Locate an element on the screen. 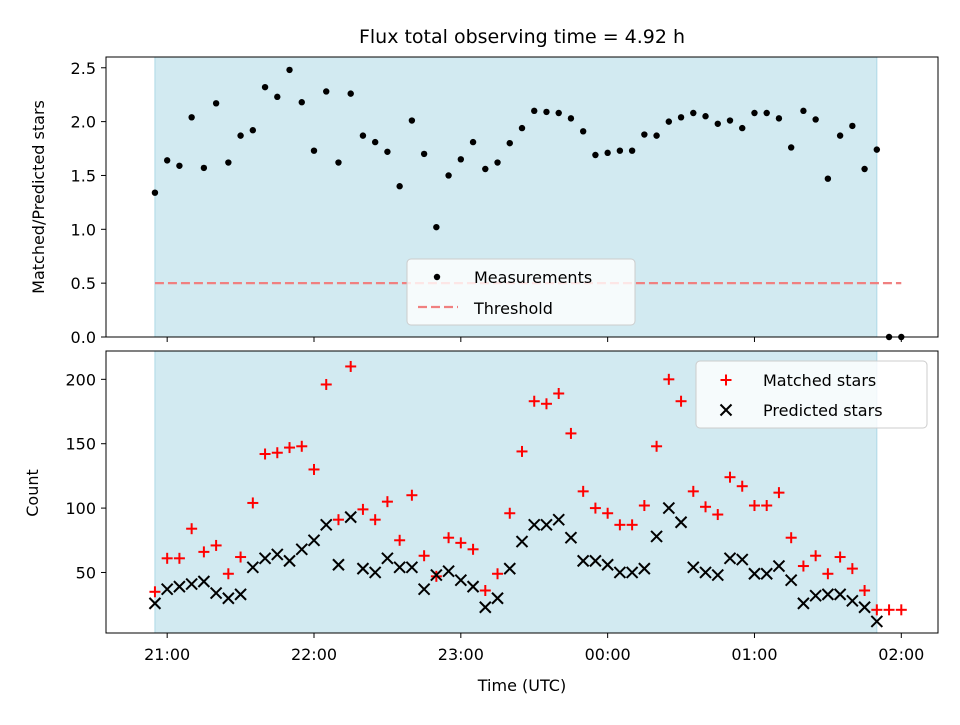 The height and width of the screenshot is (725, 960). top-legend-box is located at coordinates (521, 292).